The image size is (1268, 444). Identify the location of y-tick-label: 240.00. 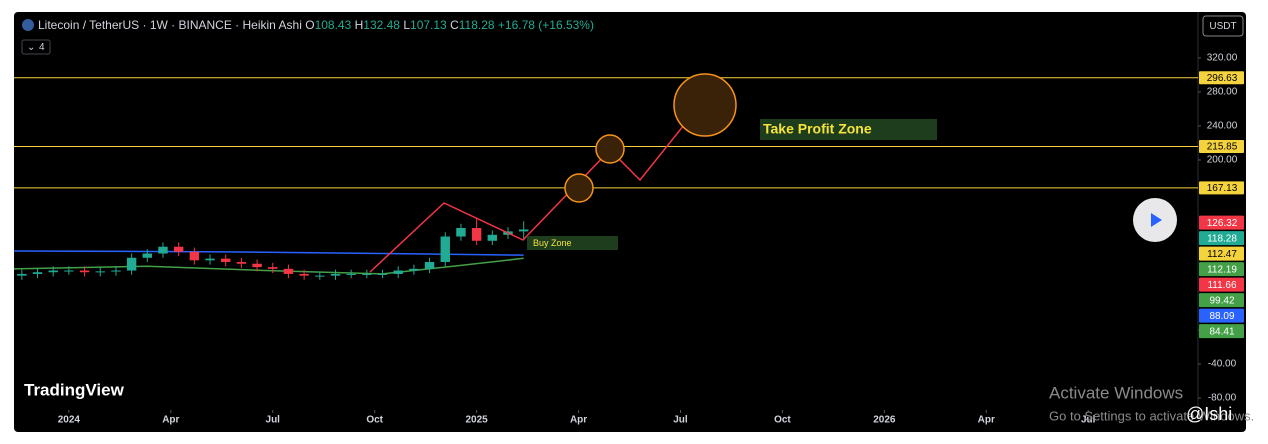
(1222, 126).